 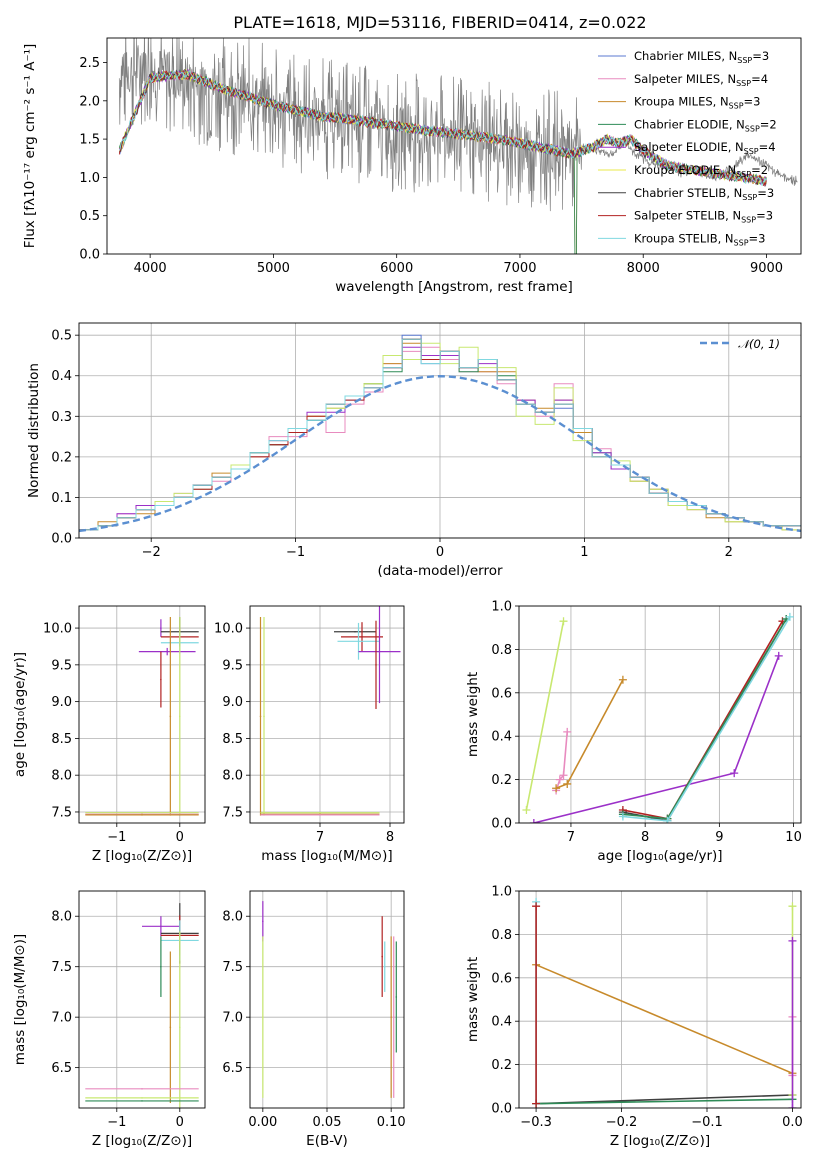 I want to click on x-tick-label: −1, so click(x=116, y=837).